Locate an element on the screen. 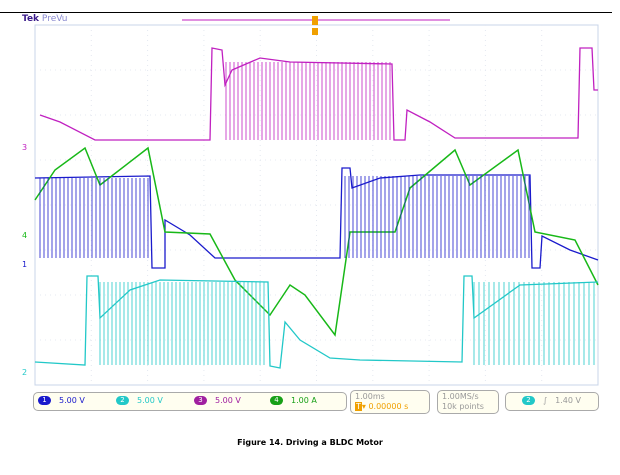  rising-edge-icon: ∫ is located at coordinates (545, 400).